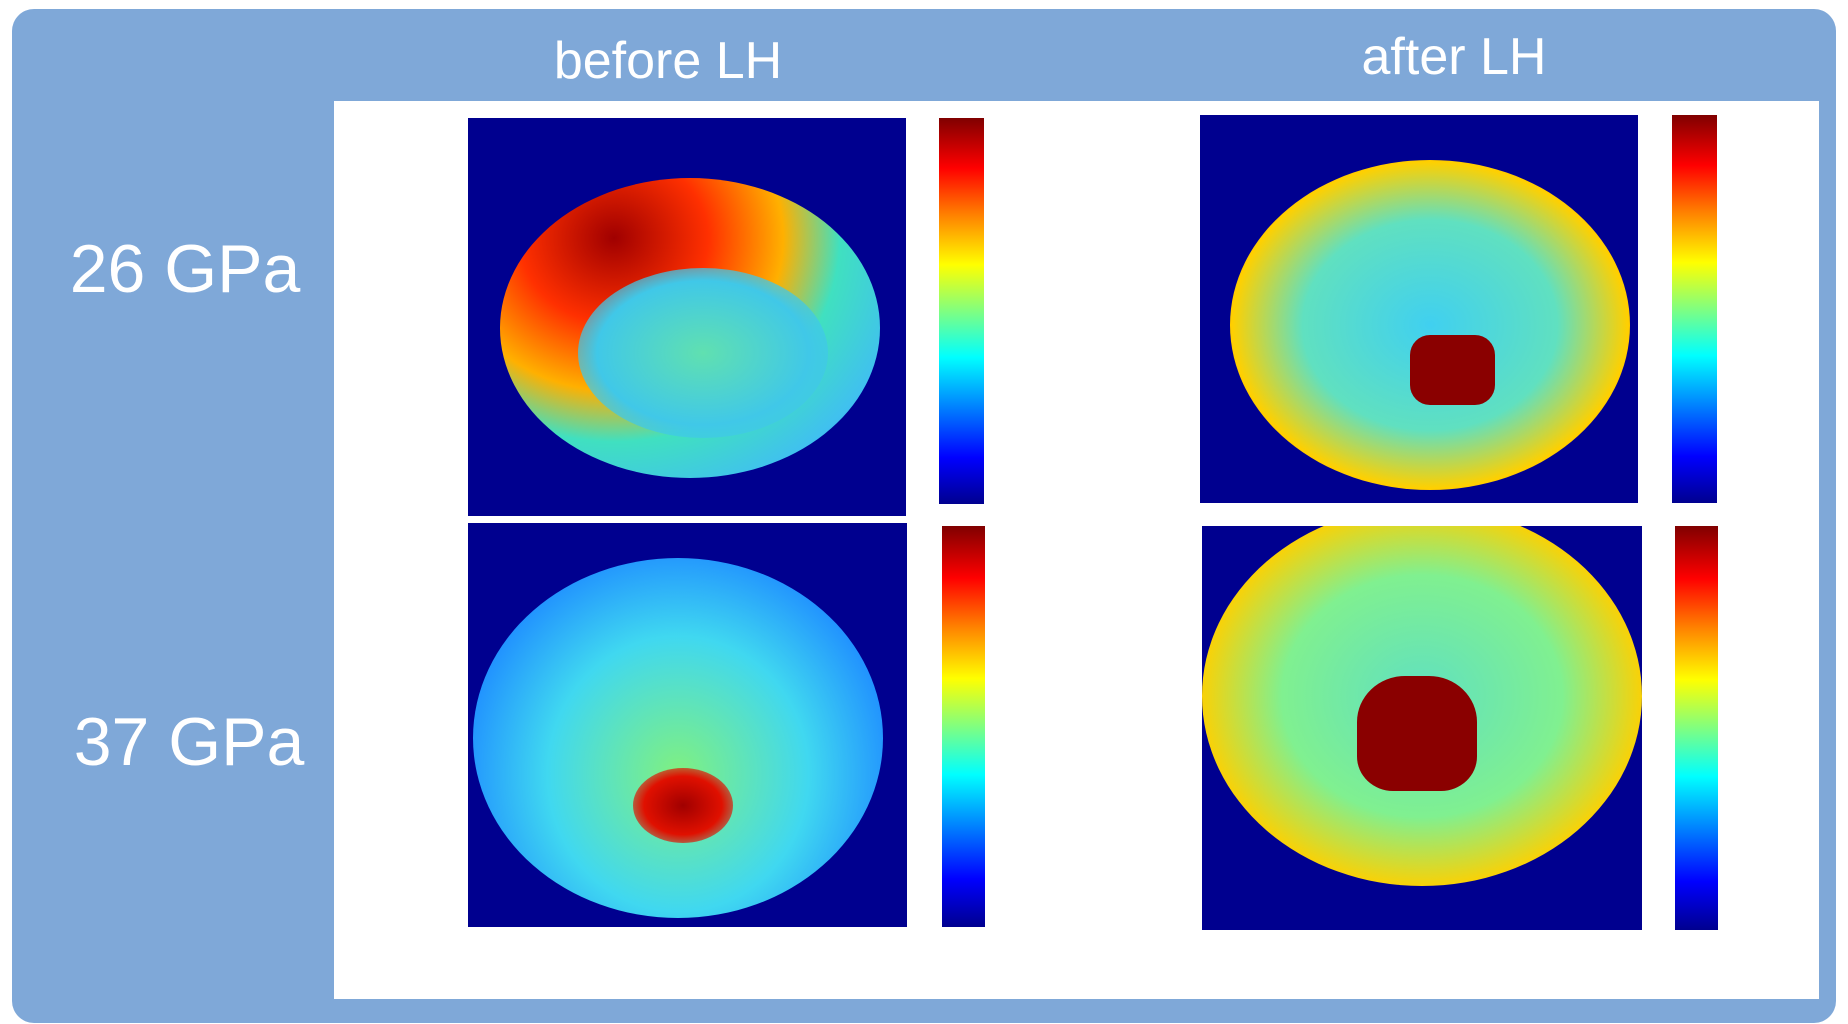 This screenshot has width=1848, height=1024. What do you see at coordinates (189, 742) in the screenshot?
I see `row-label: 37 GPa` at bounding box center [189, 742].